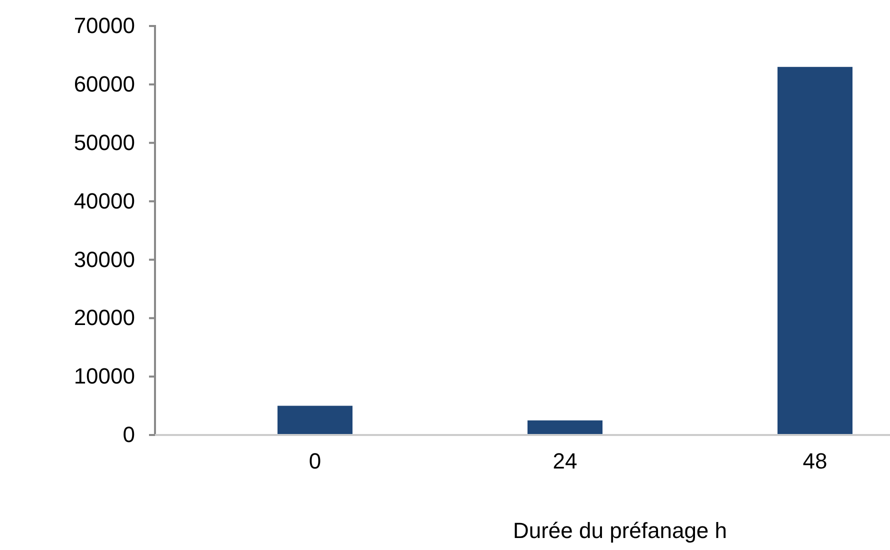 The image size is (890, 550). Describe the element at coordinates (565, 461) in the screenshot. I see `x-tick-label: 24` at that location.